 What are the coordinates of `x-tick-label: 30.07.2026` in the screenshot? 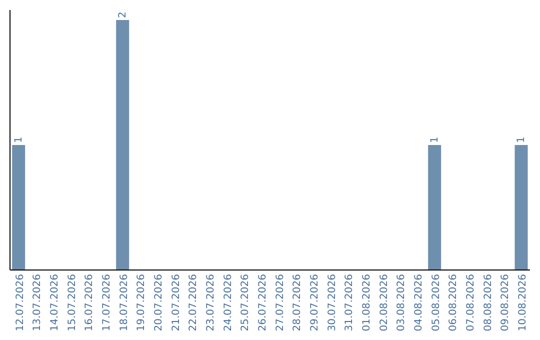 It's located at (332, 303).